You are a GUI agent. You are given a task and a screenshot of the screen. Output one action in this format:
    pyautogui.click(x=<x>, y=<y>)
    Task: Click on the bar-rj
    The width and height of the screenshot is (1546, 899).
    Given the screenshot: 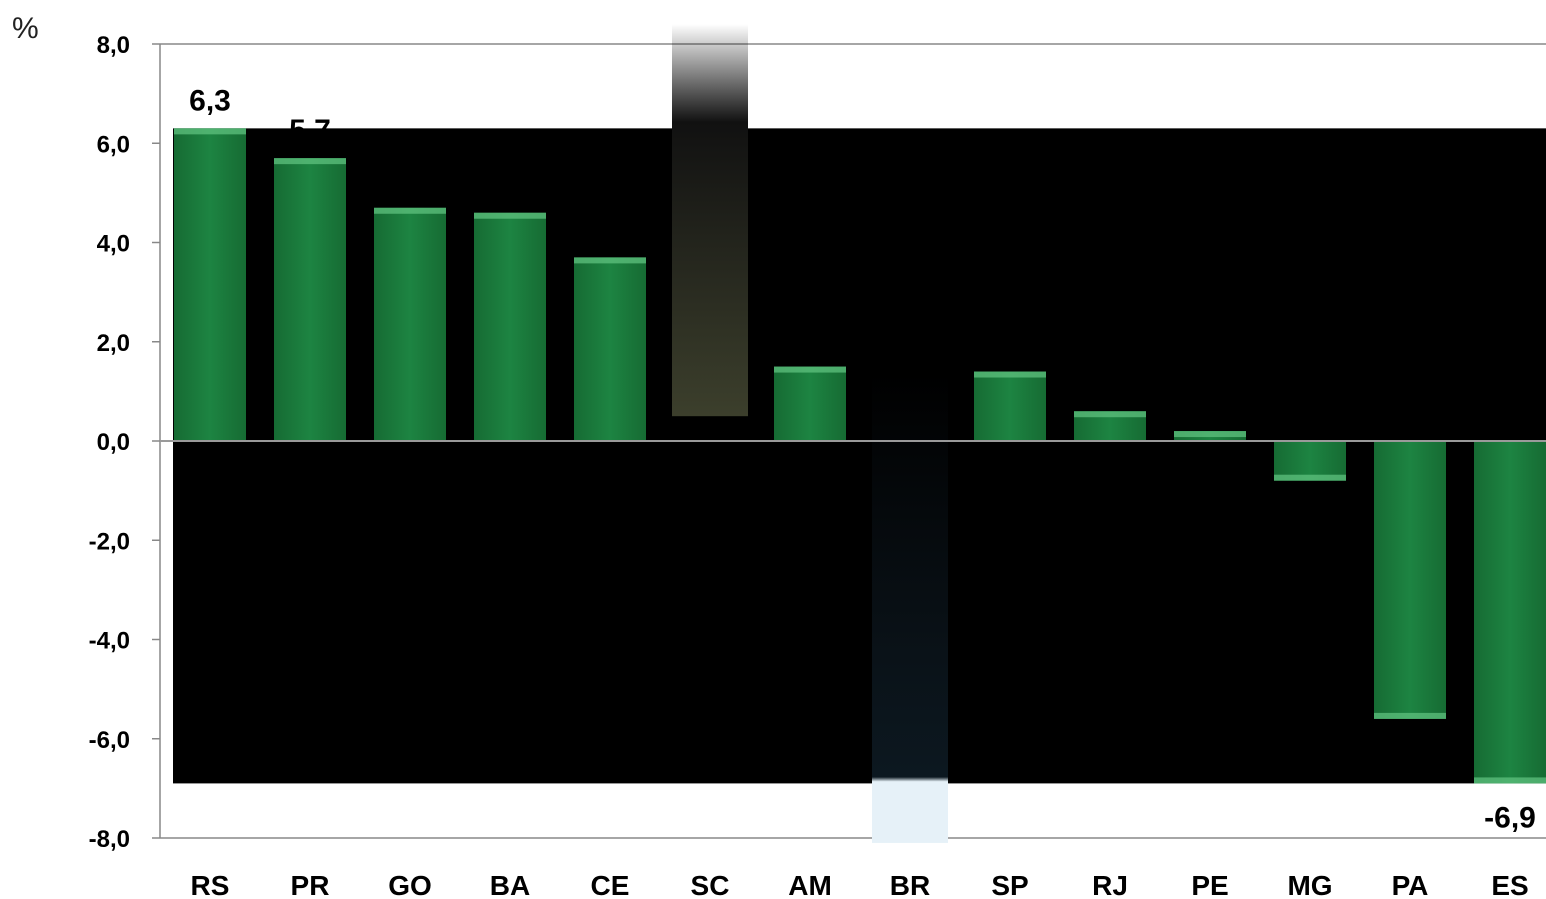 What is the action you would take?
    pyautogui.click(x=1110, y=426)
    